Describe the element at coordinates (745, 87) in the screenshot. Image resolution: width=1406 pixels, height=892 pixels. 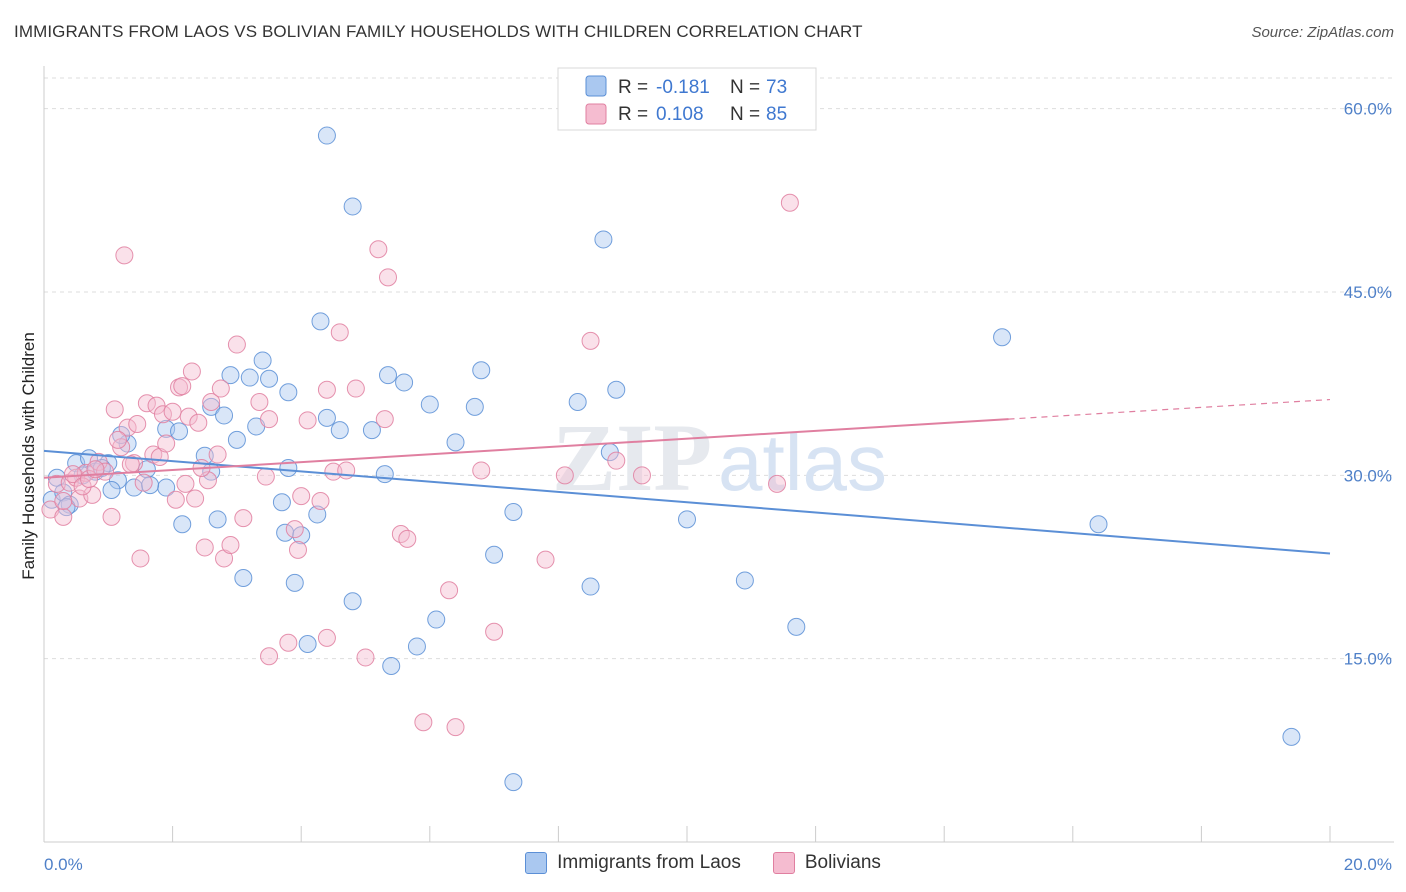
I see `legend-n-label-laos: N =` at that location.